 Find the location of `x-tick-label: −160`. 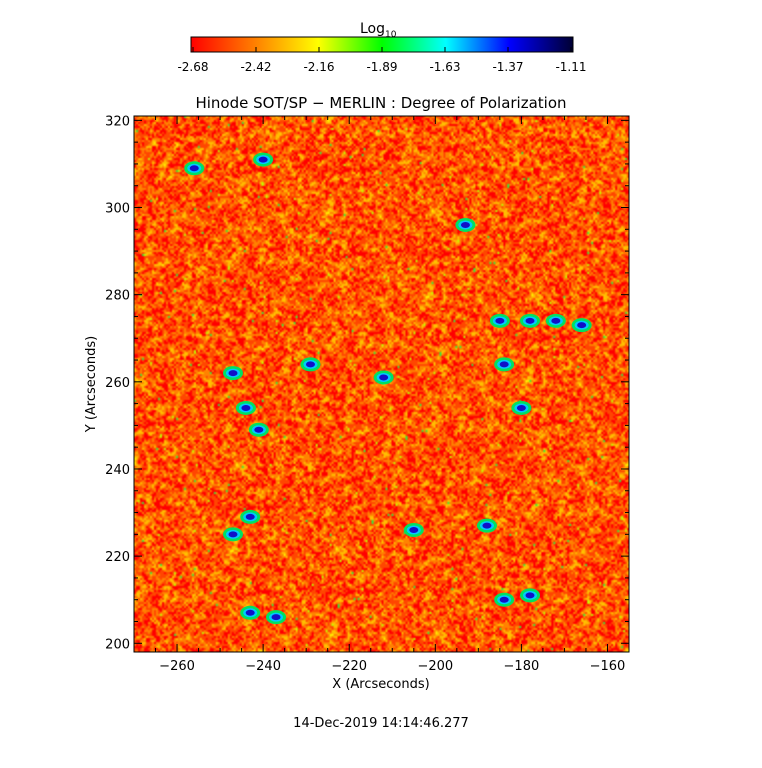

x-tick-label: −160 is located at coordinates (608, 666).